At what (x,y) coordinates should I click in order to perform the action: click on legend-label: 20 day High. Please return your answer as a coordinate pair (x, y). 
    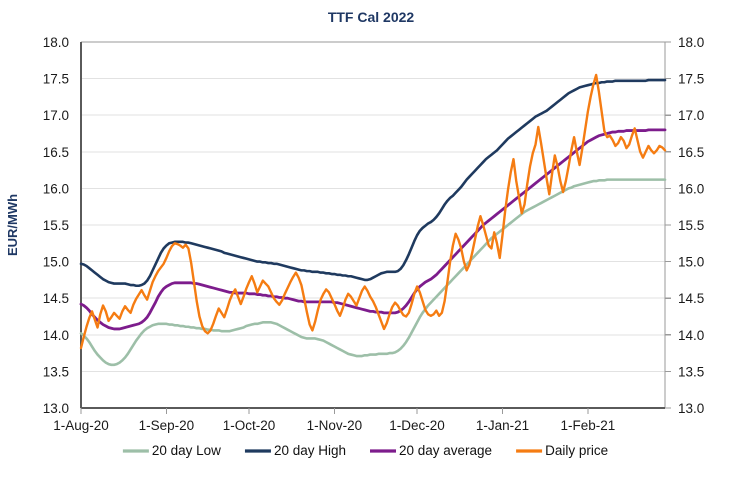
    Looking at the image, I should click on (310, 450).